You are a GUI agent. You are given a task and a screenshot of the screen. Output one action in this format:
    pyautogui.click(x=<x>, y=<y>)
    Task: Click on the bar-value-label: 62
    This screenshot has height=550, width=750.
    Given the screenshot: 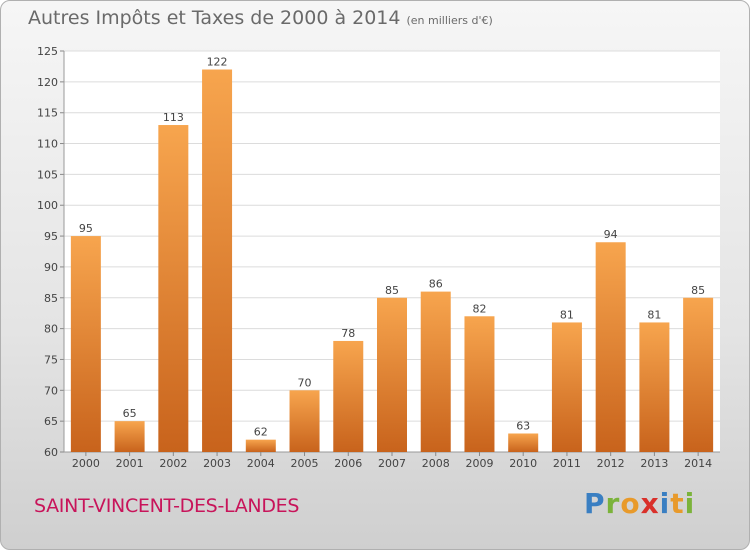 What is the action you would take?
    pyautogui.click(x=261, y=432)
    